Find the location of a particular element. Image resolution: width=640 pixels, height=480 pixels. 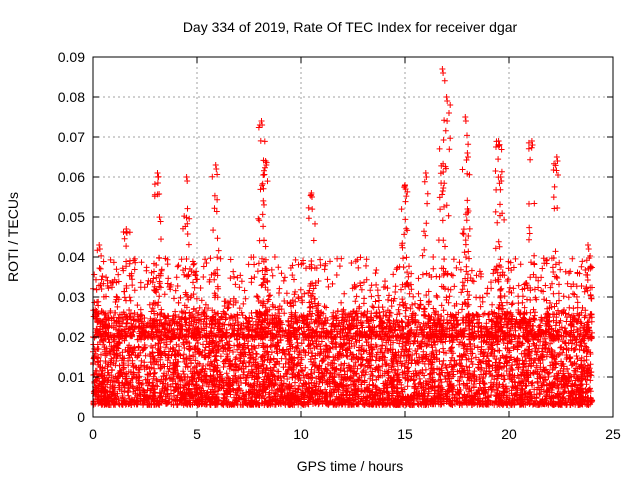

y-tick-label: 0.02 is located at coordinates (71, 337).